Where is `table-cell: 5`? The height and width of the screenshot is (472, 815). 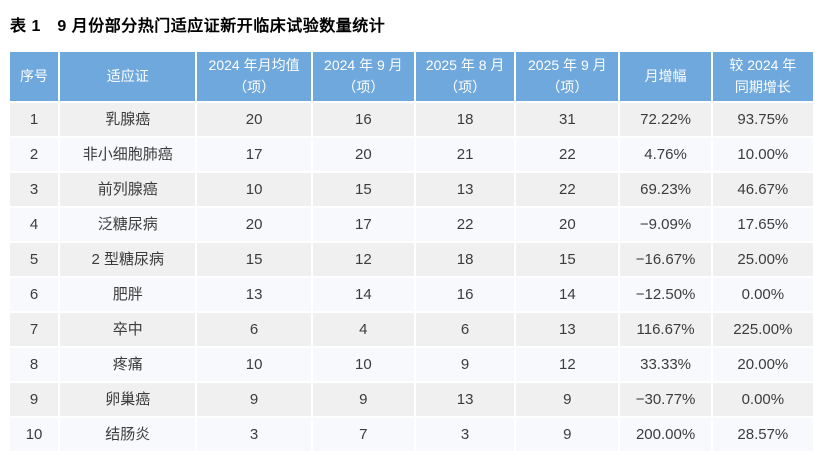 table-cell: 5 is located at coordinates (34, 259).